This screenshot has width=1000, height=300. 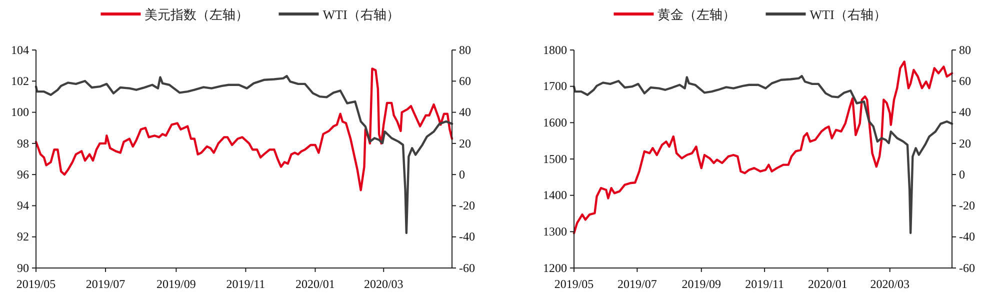 What do you see at coordinates (555, 267) in the screenshot?
I see `y-tick-label: 1200` at bounding box center [555, 267].